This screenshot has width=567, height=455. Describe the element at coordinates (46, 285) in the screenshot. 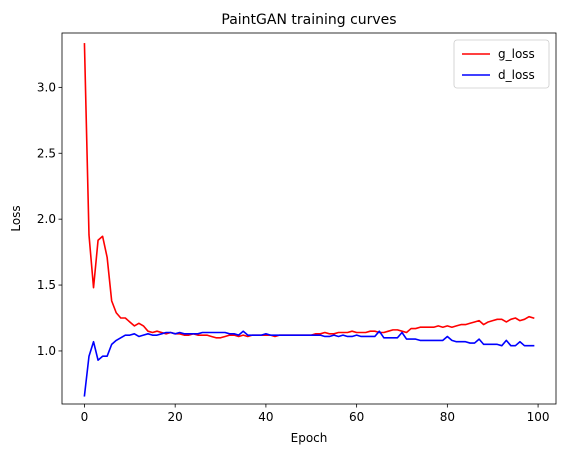

I see `y-tick-label: 1.5` at that location.